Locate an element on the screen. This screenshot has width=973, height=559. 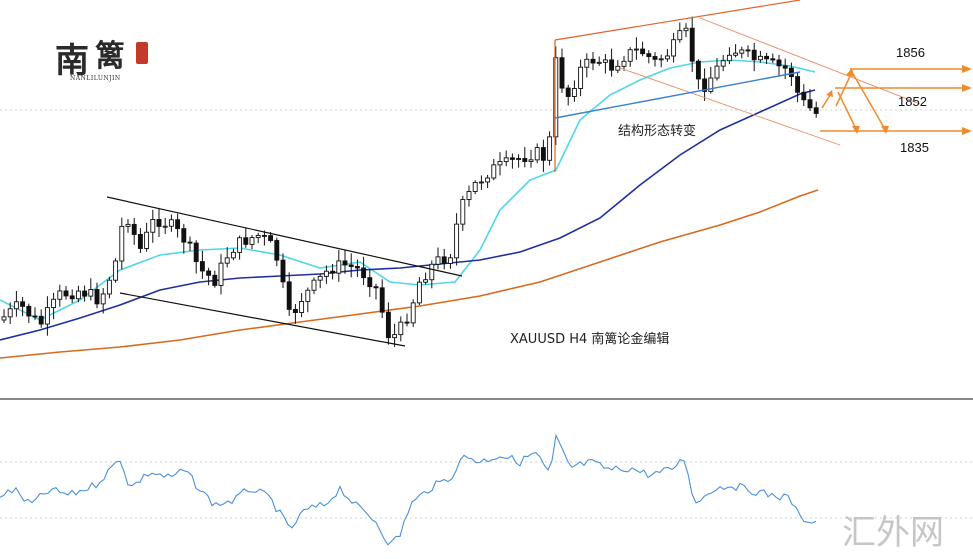
structure-annotation: 结构形态转变 is located at coordinates (657, 131).